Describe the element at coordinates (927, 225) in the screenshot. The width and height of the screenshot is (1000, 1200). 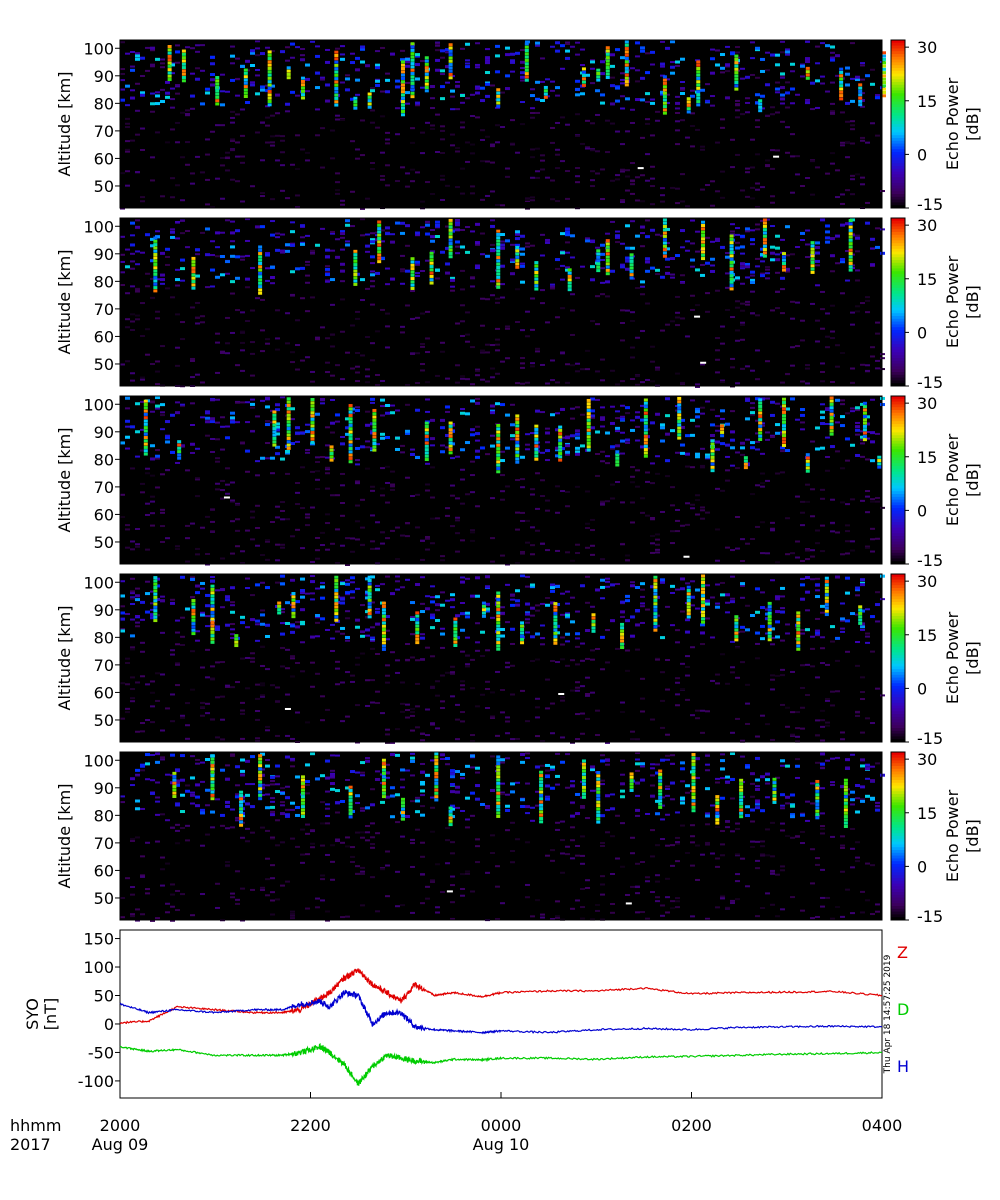
I see `colorbar-tick-label: 30` at that location.